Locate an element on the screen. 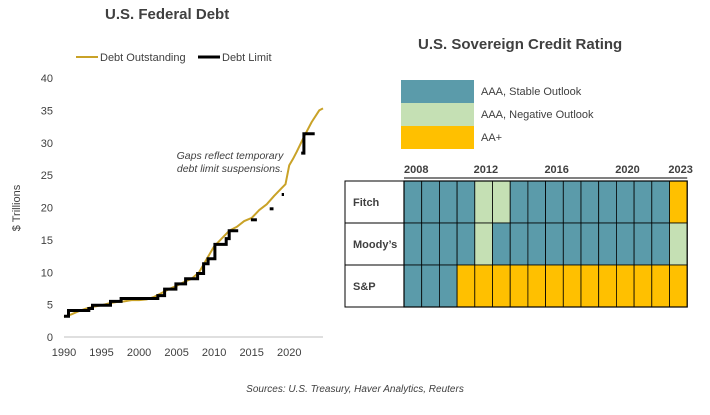 This screenshot has height=415, width=710. x-tick-label: 1990 is located at coordinates (64, 353).